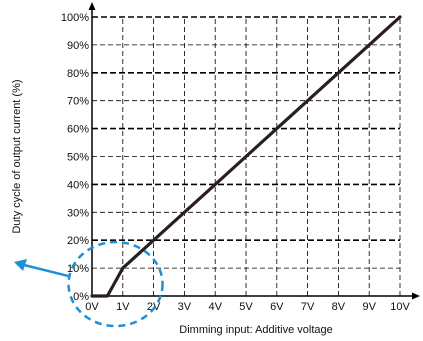  I want to click on highlight-circle, so click(115, 284).